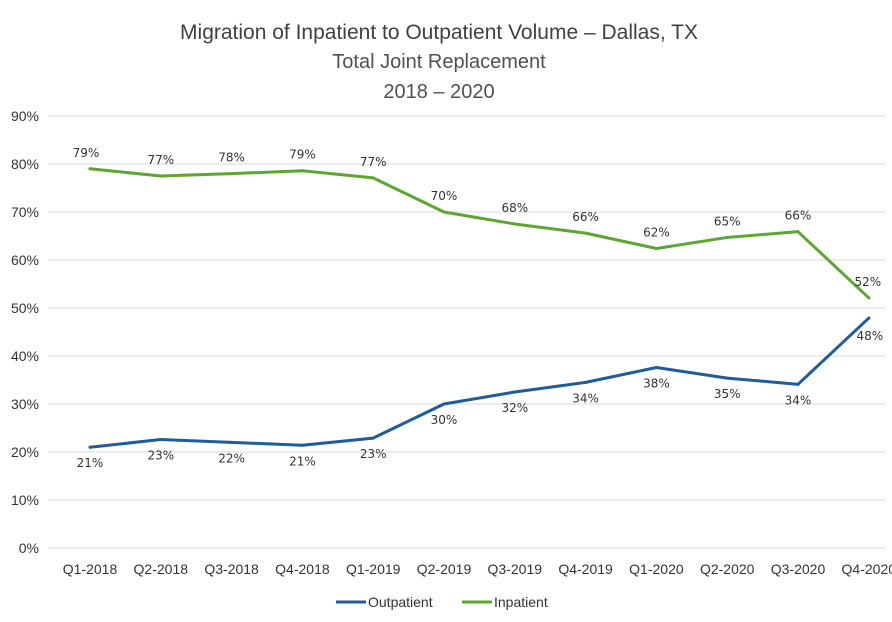  What do you see at coordinates (515, 569) in the screenshot?
I see `x-tick-label: Q3-2019` at bounding box center [515, 569].